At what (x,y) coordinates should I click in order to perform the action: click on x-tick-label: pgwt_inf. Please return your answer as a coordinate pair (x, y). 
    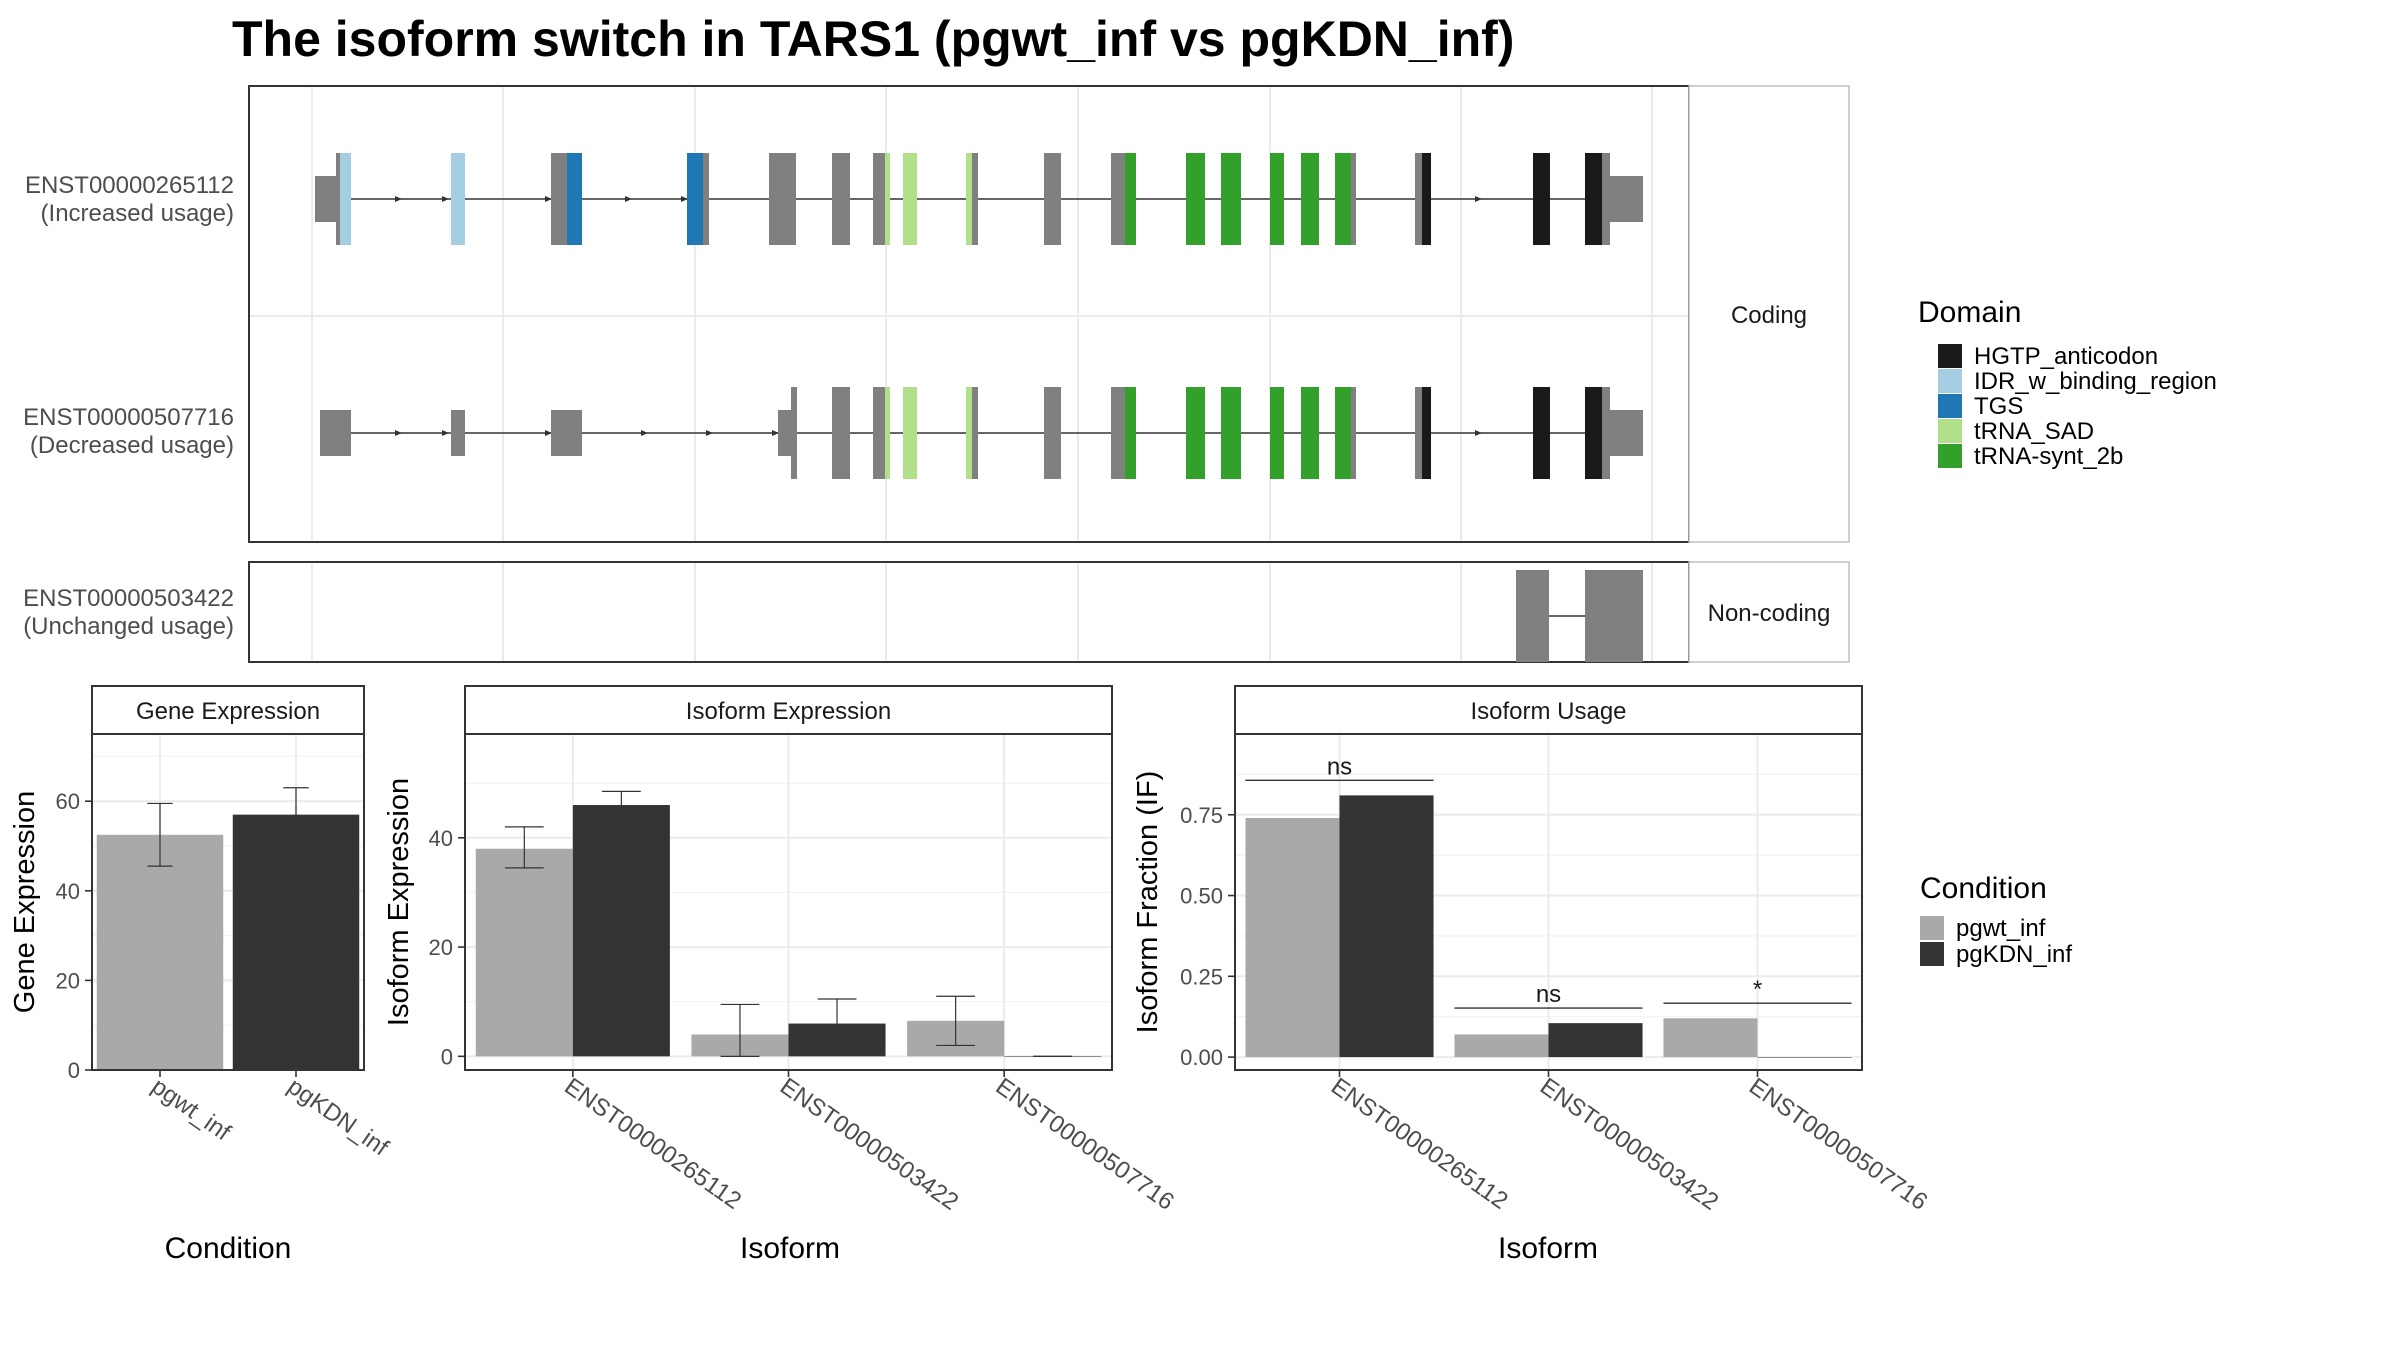
    Looking at the image, I should click on (191, 1110).